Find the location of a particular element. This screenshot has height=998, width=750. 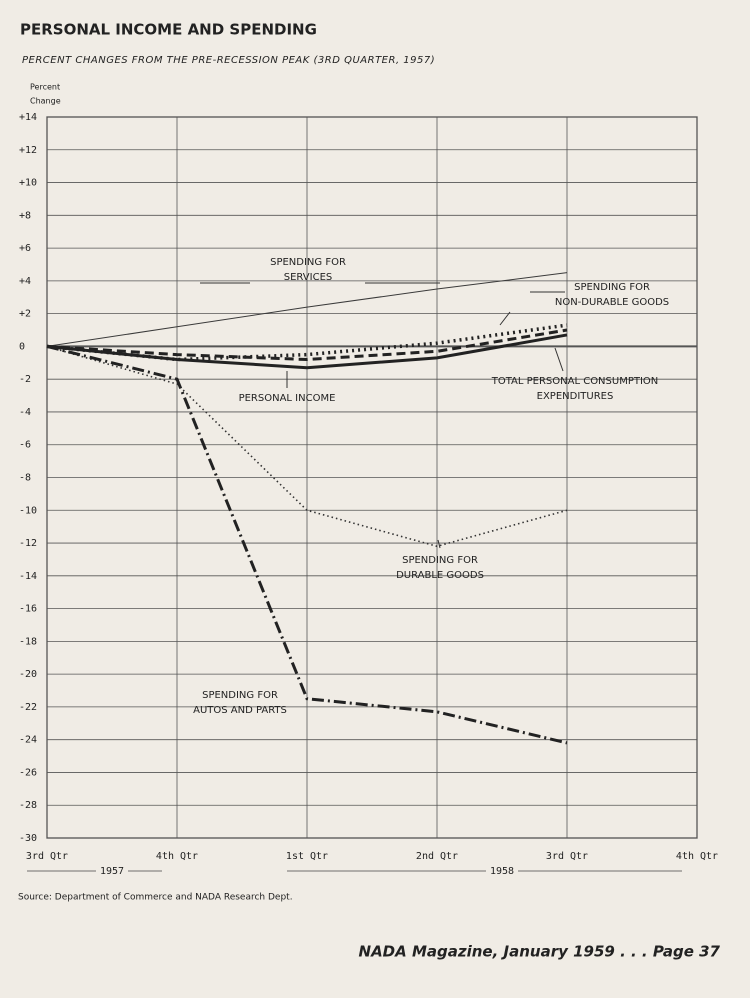

y-tick-label: -22 is located at coordinates (28, 707).